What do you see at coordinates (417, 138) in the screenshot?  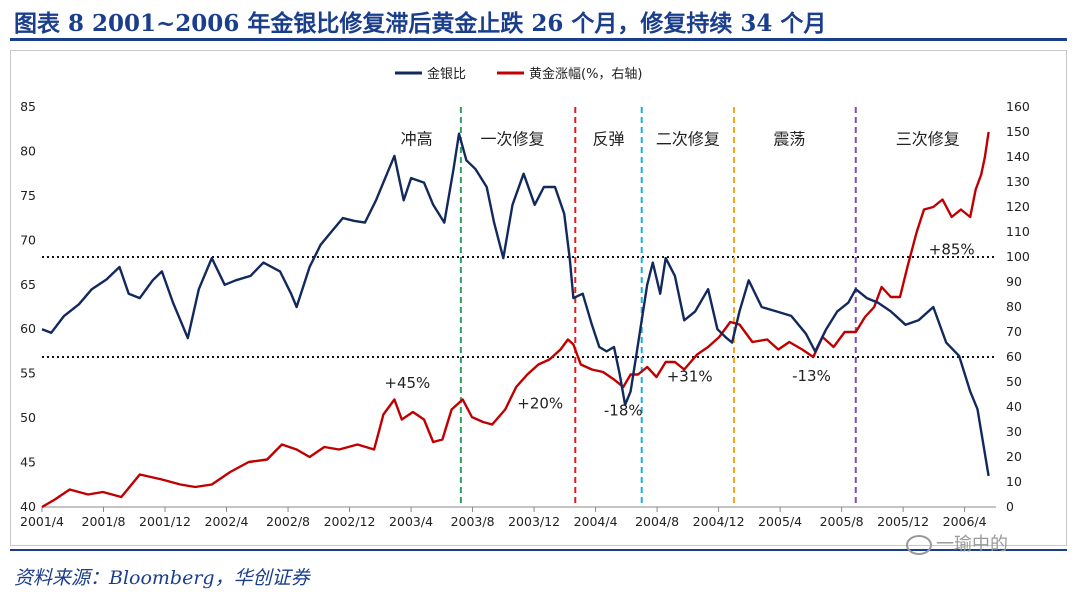 I see `phase-label: 冲高` at bounding box center [417, 138].